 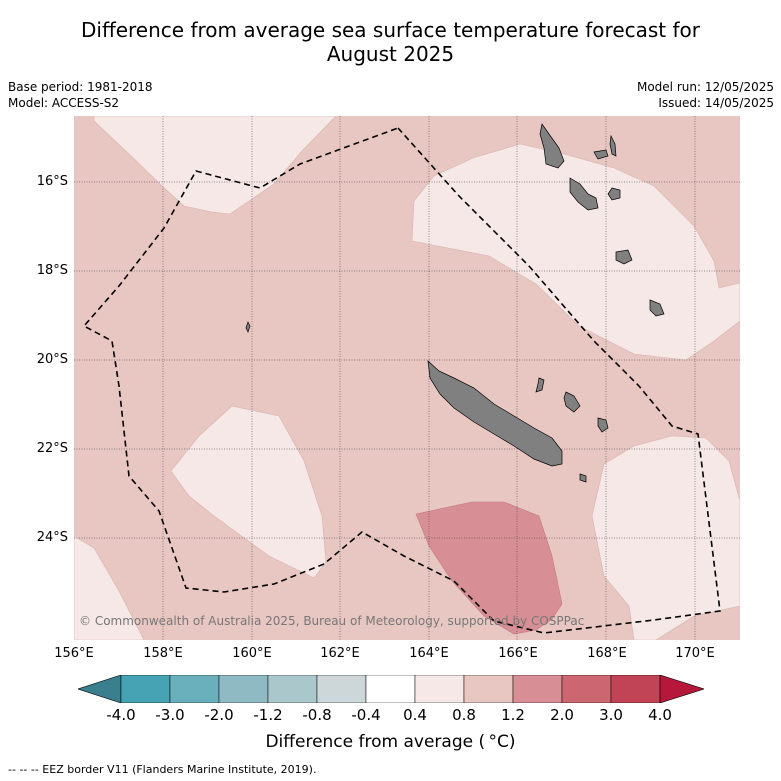 What do you see at coordinates (464, 715) in the screenshot?
I see `colorbar-tick: 0.8` at bounding box center [464, 715].